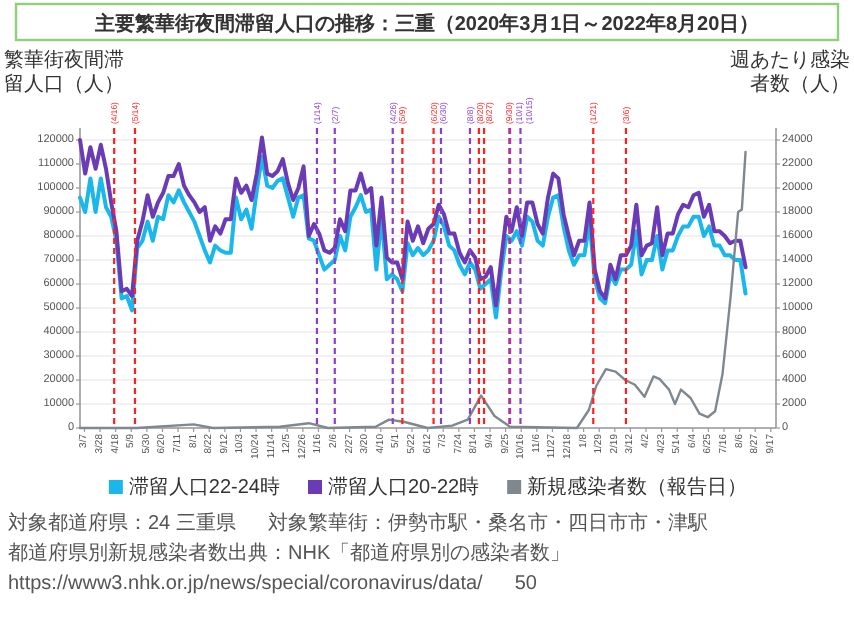 This screenshot has height=640, width=854. I want to click on y-axis-title: 繁華街夜間滞留人口（人）, so click(64, 72).